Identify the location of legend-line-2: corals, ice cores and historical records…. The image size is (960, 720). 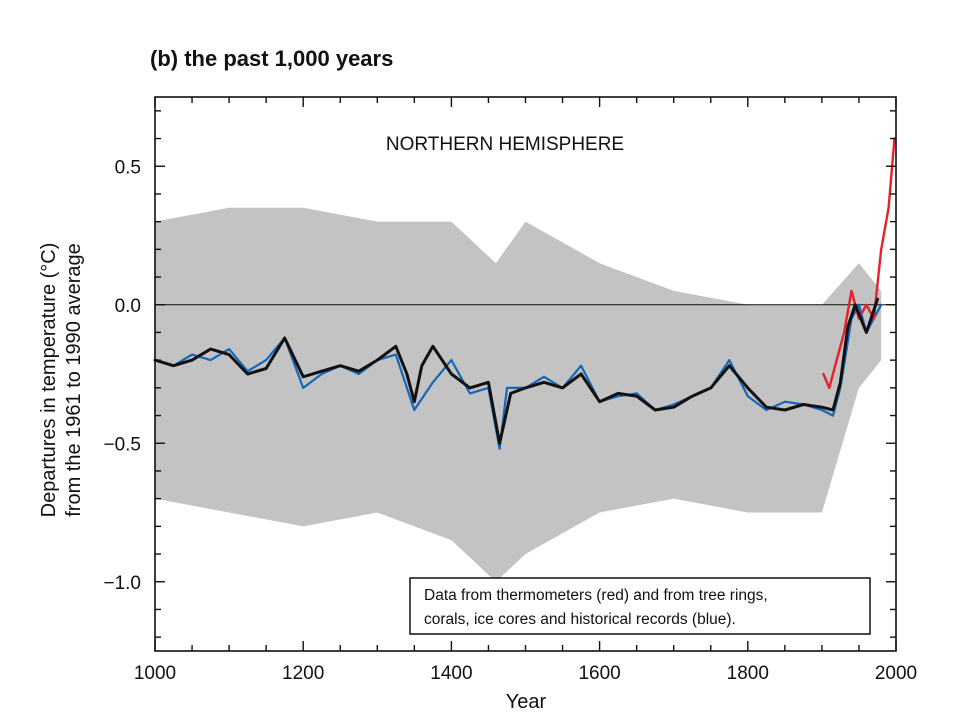
(580, 619).